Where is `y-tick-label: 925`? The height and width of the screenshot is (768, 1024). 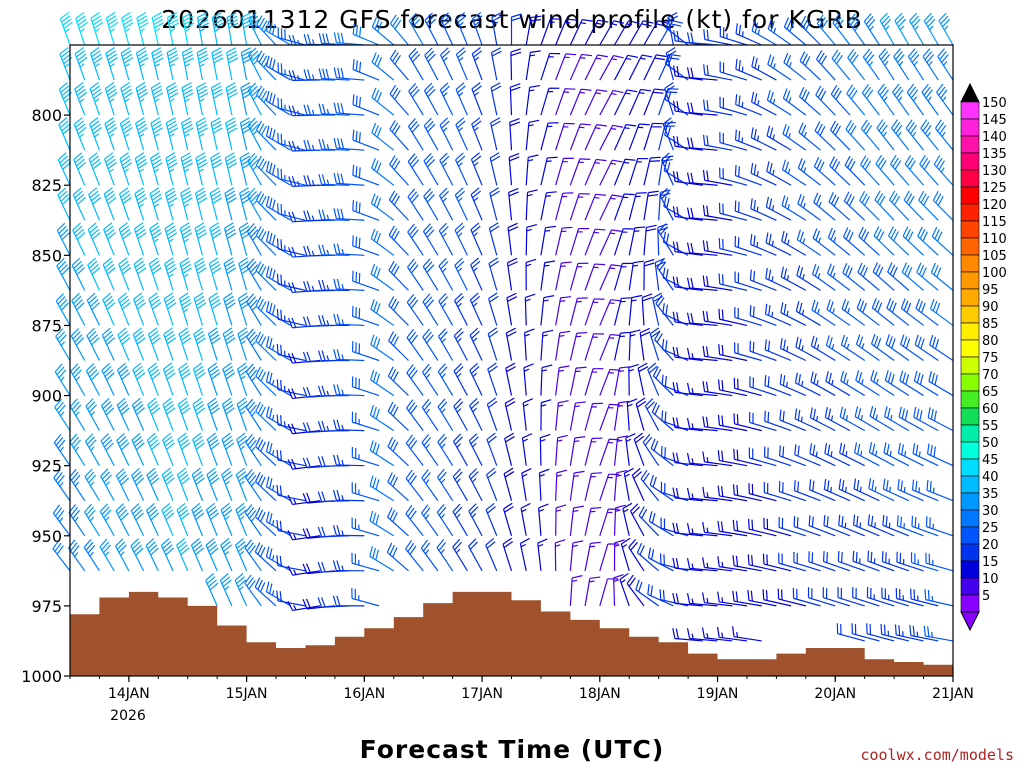 y-tick-label: 925 is located at coordinates (46, 466).